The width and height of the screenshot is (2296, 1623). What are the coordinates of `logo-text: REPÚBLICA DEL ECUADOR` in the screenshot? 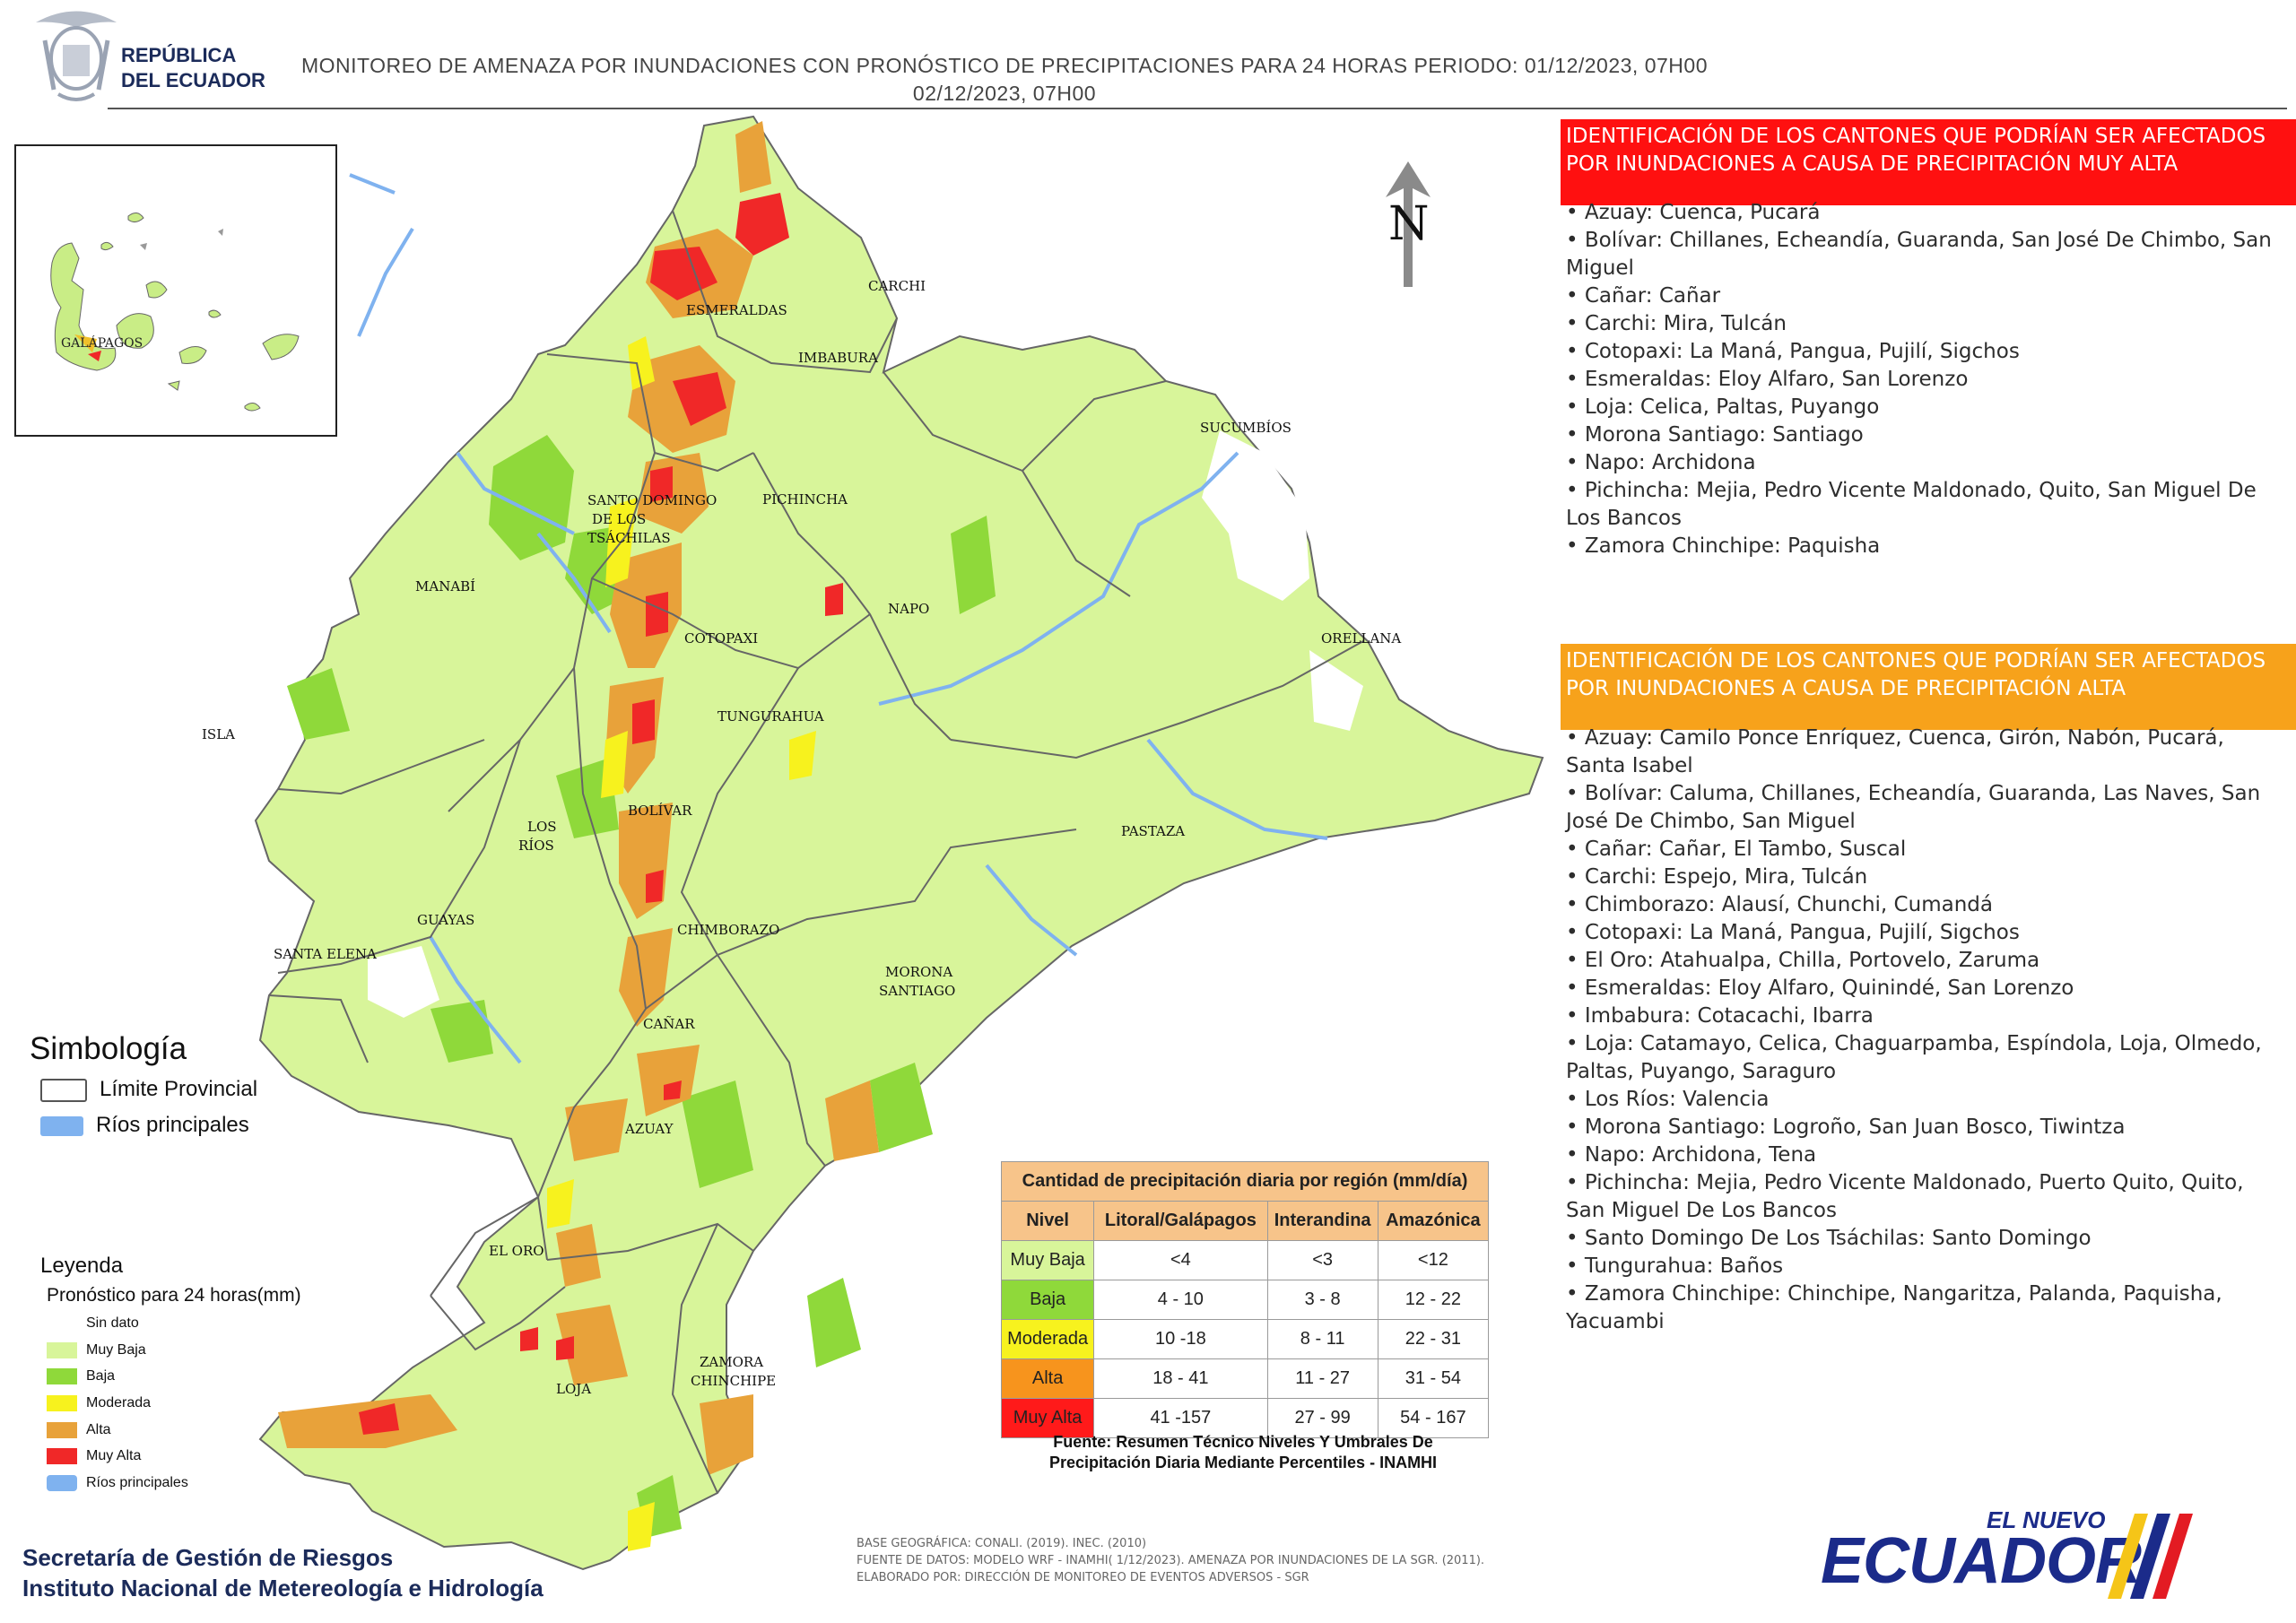 It's located at (193, 68).